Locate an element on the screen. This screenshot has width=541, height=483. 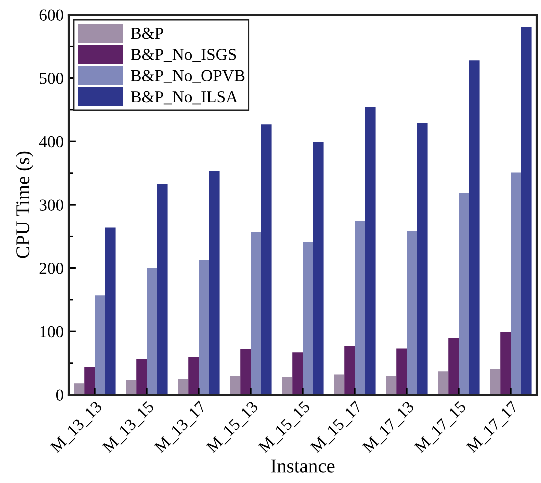
legend-label: B&P is located at coordinates (147, 34).